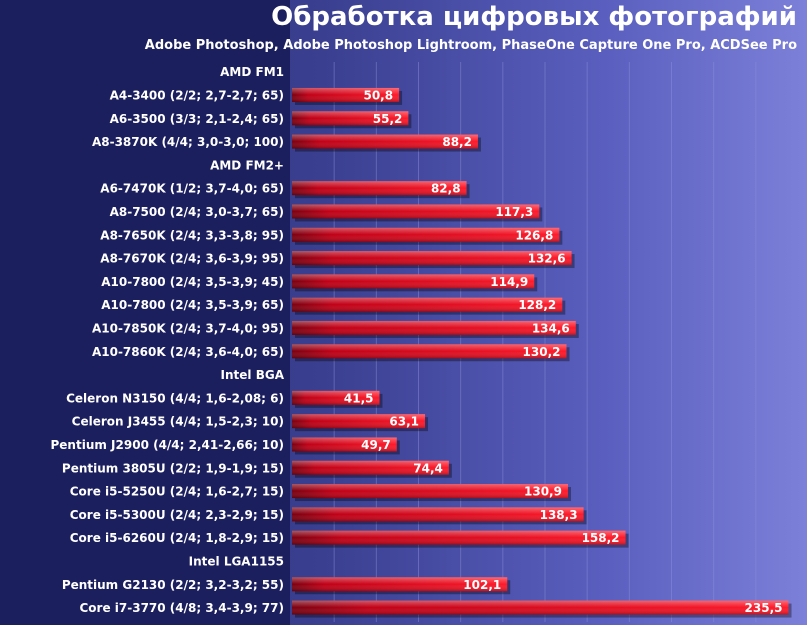  I want to click on data-label: 63,1, so click(404, 422).